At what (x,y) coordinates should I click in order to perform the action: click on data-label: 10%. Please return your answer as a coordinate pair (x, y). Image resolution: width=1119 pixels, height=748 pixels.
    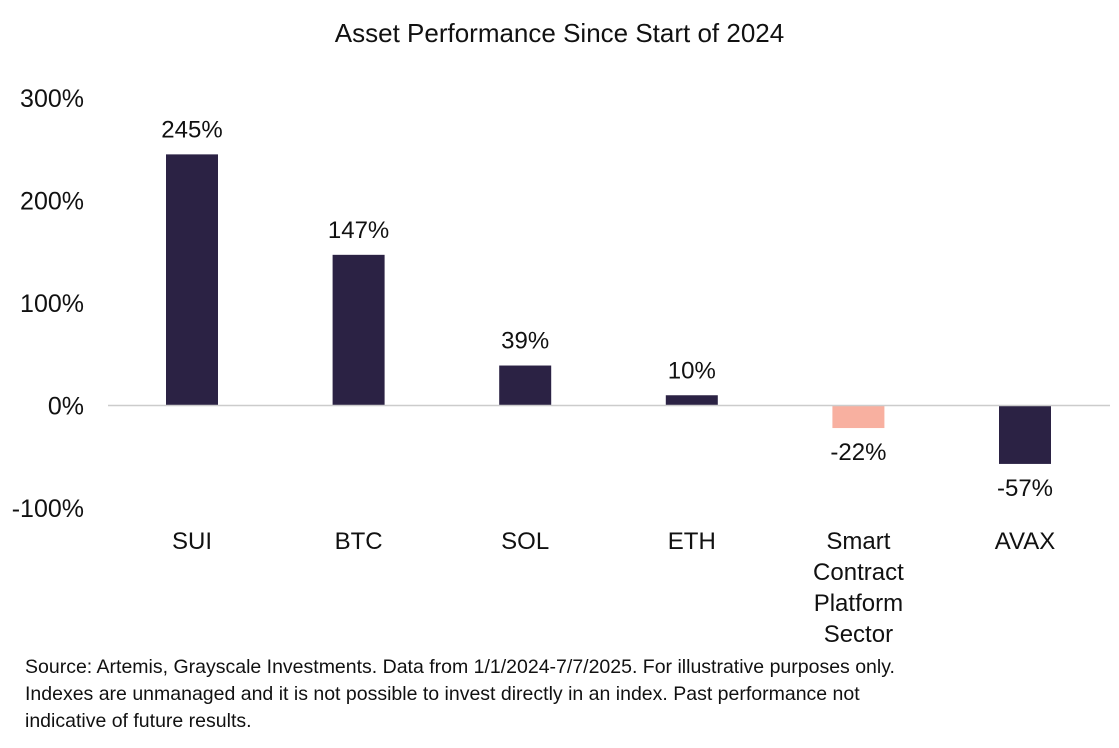
    Looking at the image, I should click on (692, 370).